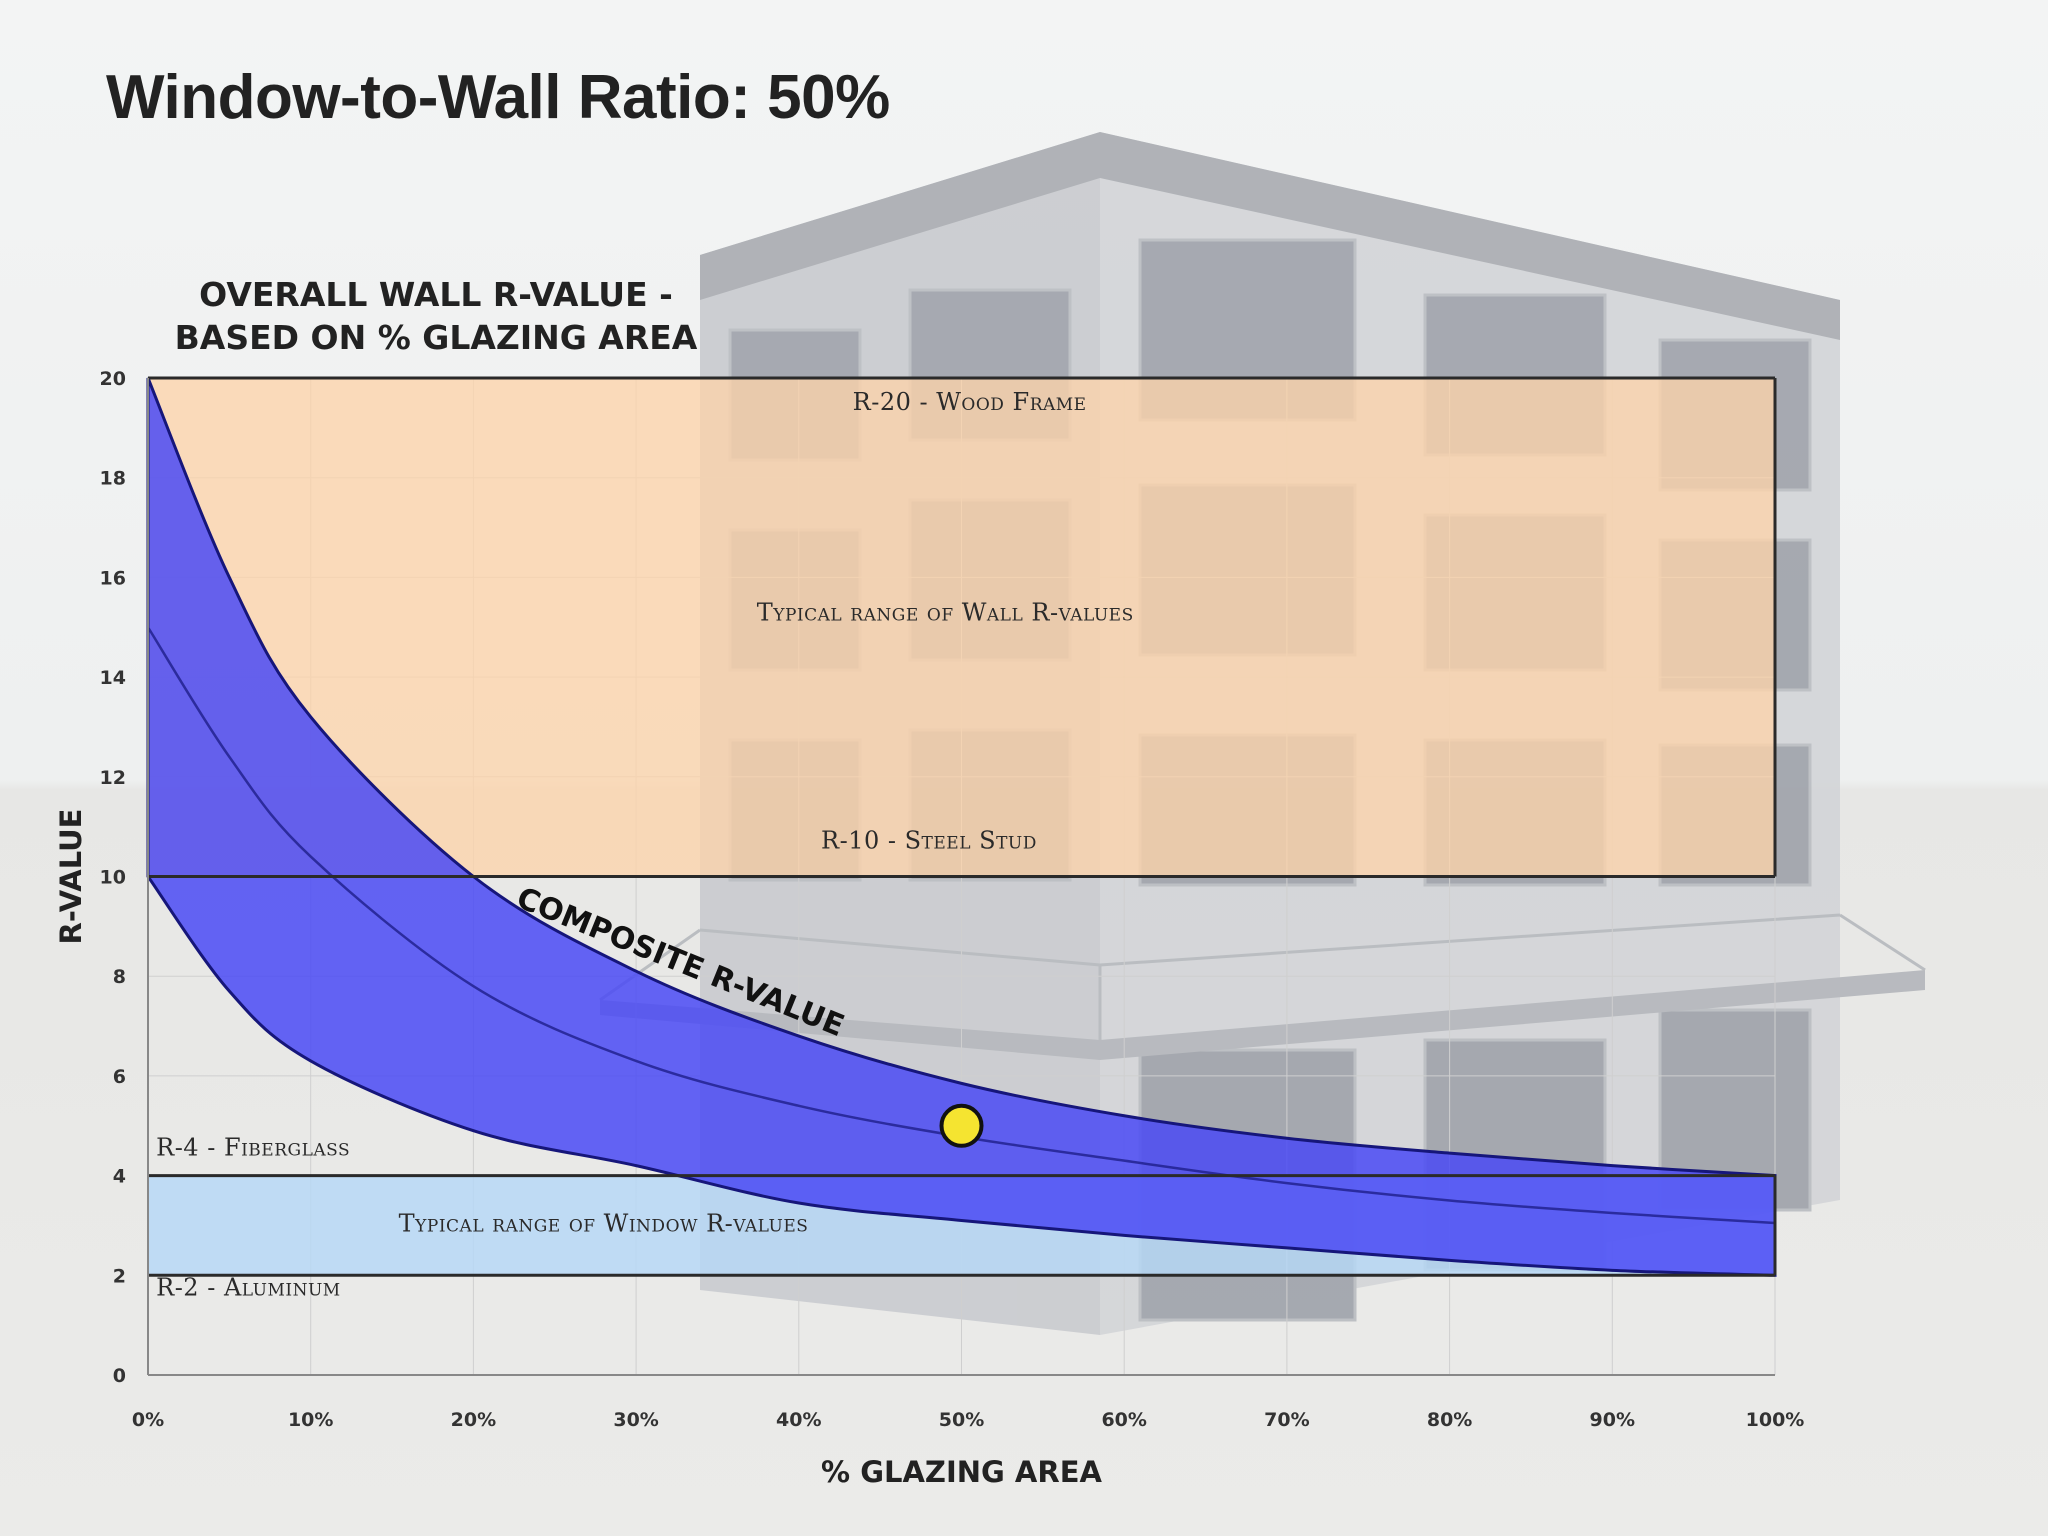 The height and width of the screenshot is (1536, 2048). I want to click on y-tick-label: 16, so click(113, 578).